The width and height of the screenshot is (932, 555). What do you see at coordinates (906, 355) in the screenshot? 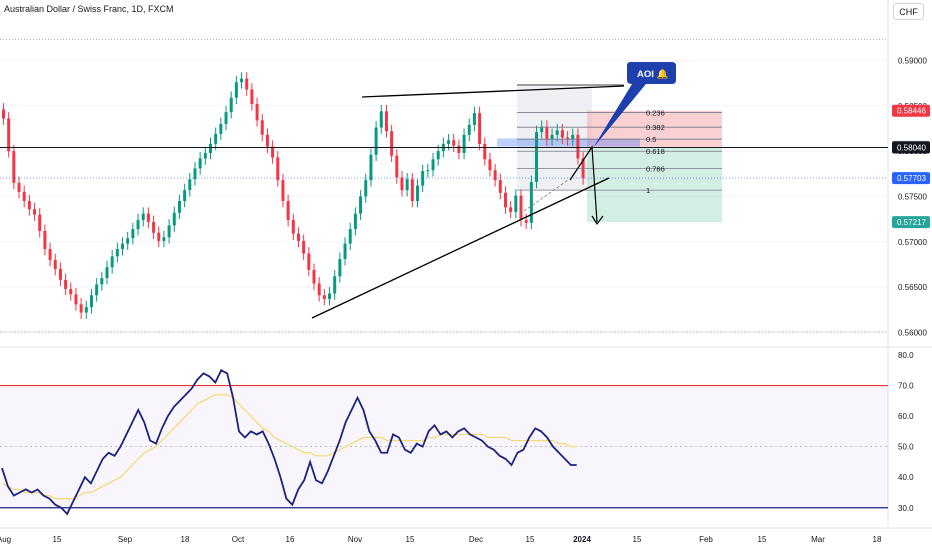
I see `rsi-tick-label: 80.0` at bounding box center [906, 355].